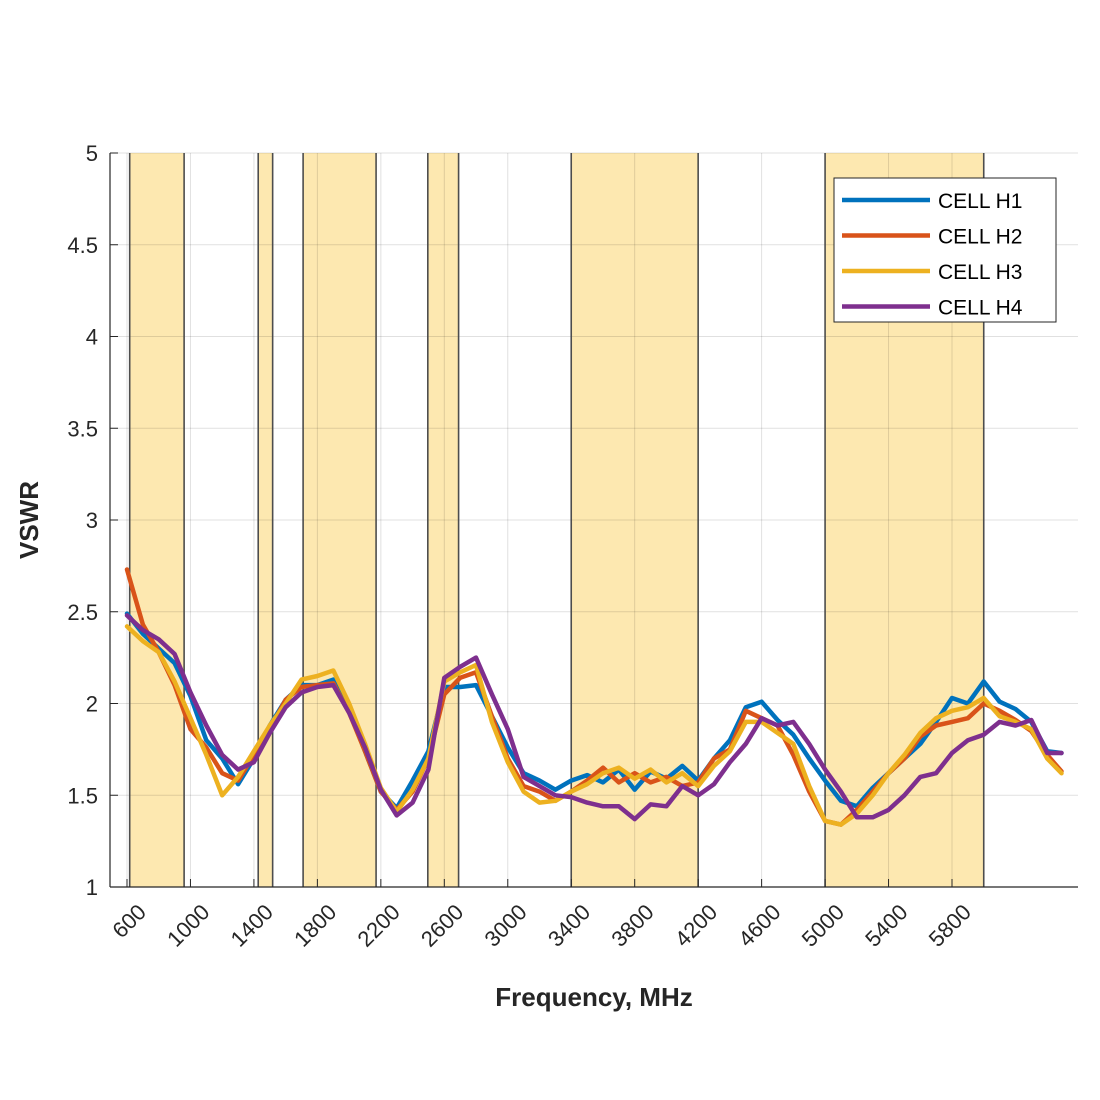 The width and height of the screenshot is (1100, 1100). What do you see at coordinates (82, 795) in the screenshot?
I see `y-tick-label: 1.5` at bounding box center [82, 795].